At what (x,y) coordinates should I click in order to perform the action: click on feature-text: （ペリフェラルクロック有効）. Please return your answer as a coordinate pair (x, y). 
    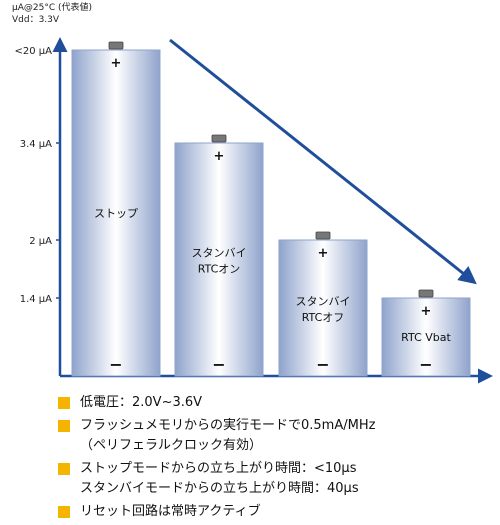
    Looking at the image, I should click on (171, 445).